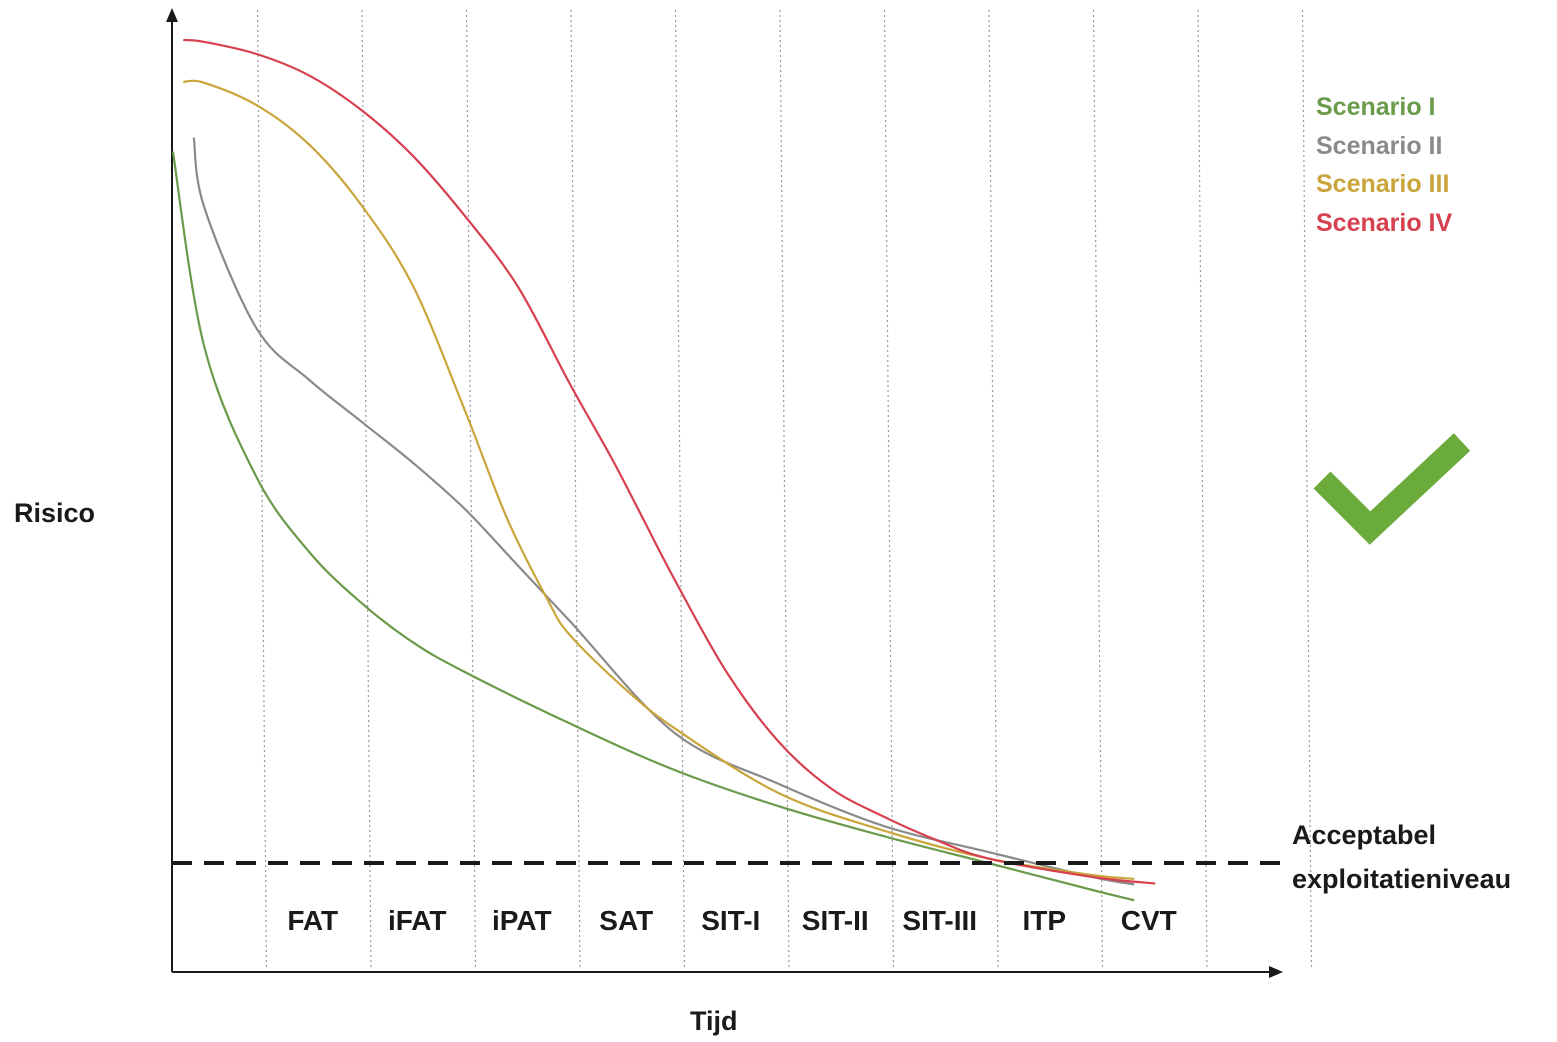 This screenshot has width=1557, height=1042. What do you see at coordinates (417, 920) in the screenshot?
I see `category-label: iFAT` at bounding box center [417, 920].